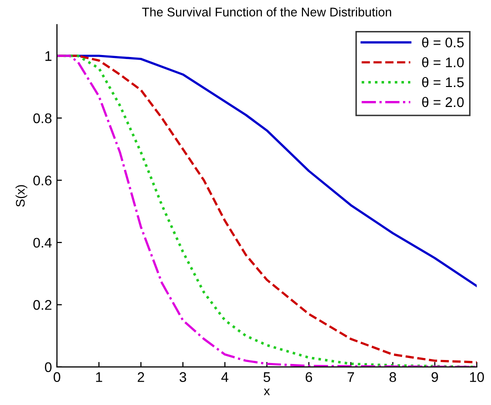  Describe the element at coordinates (42, 118) in the screenshot. I see `y-tick-label: 0.8` at that location.